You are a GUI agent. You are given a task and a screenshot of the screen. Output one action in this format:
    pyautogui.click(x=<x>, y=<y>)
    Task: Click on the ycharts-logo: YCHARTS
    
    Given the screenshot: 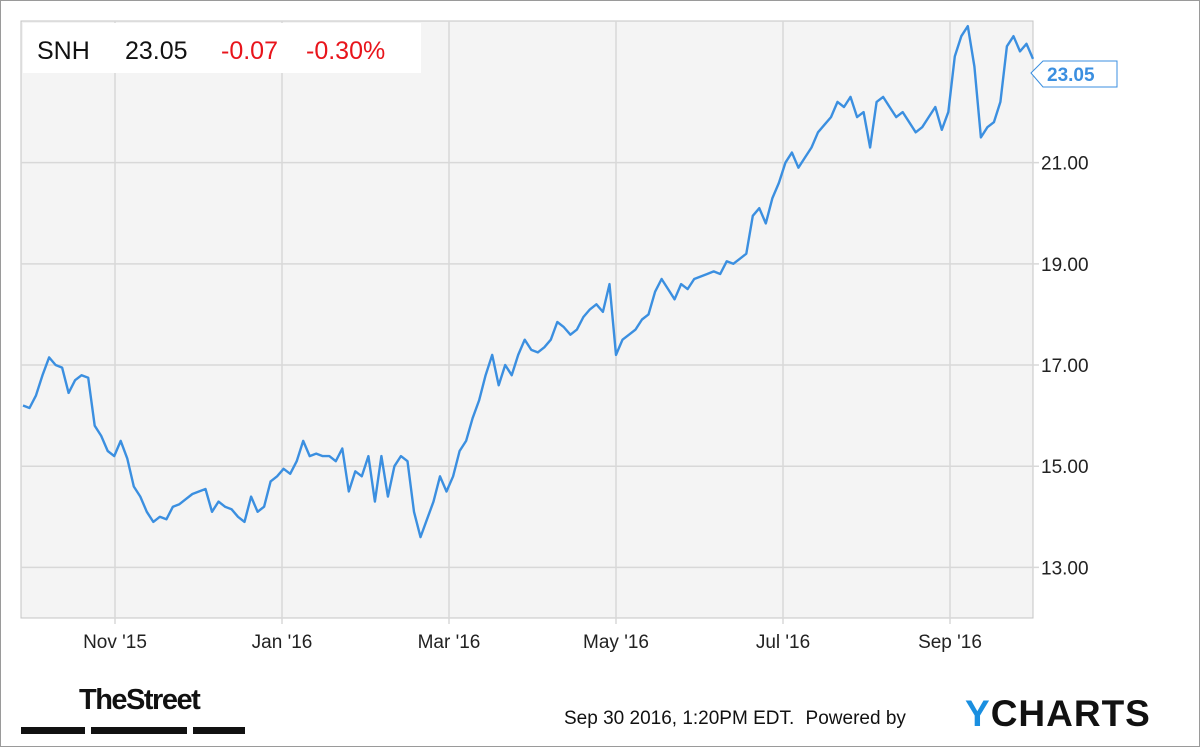 What is the action you would take?
    pyautogui.click(x=1058, y=714)
    